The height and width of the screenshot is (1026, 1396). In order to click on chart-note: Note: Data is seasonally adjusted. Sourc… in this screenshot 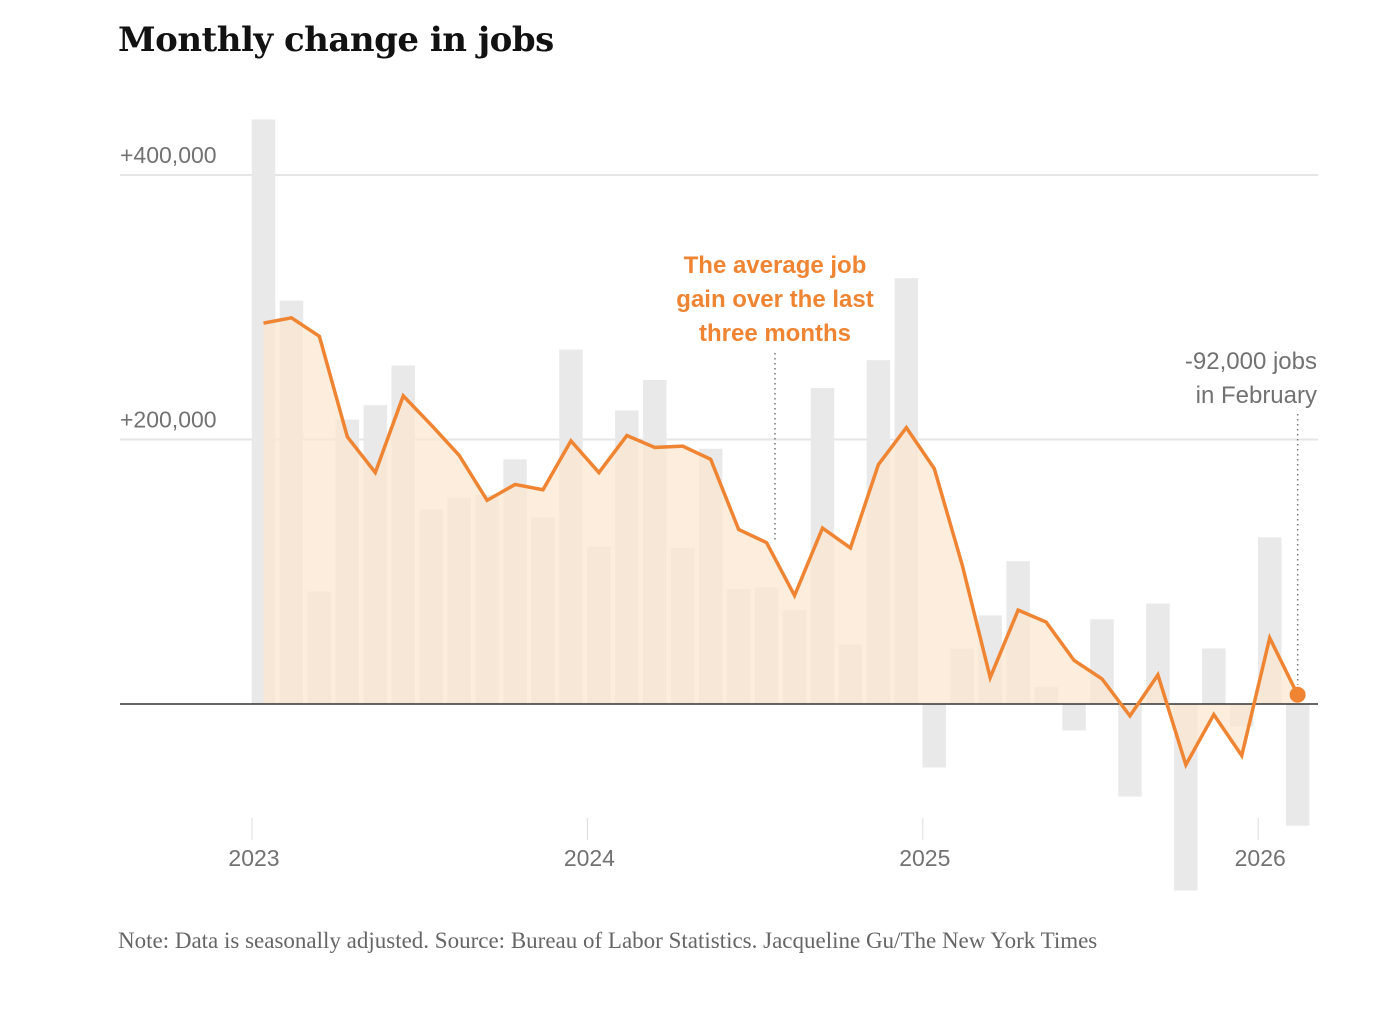, I will do `click(608, 940)`.